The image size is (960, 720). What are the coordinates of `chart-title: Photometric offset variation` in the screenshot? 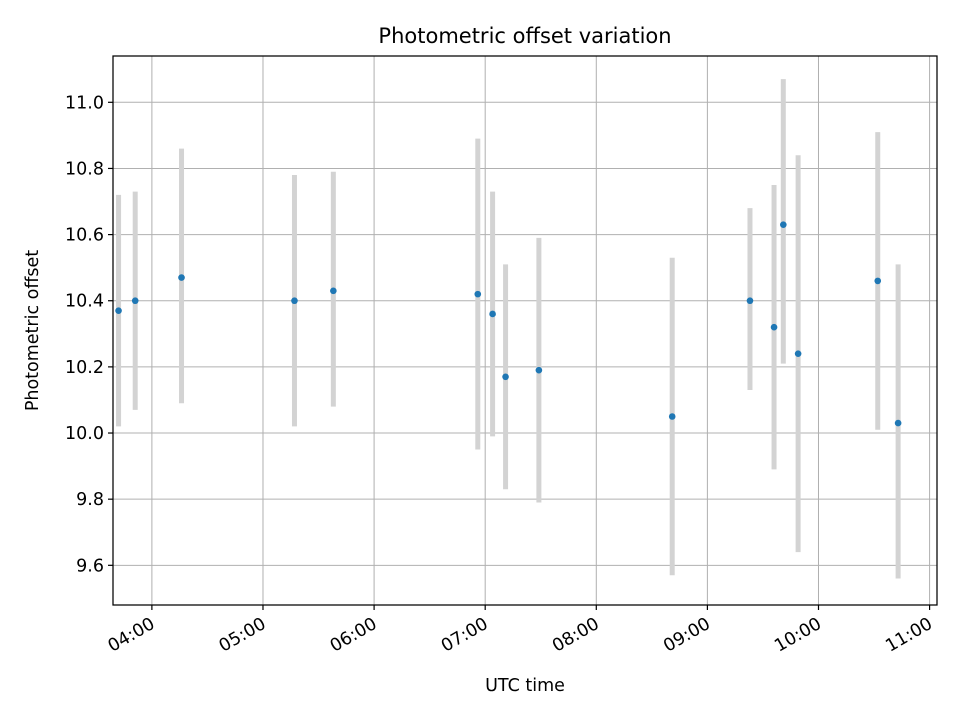 It's located at (524, 36).